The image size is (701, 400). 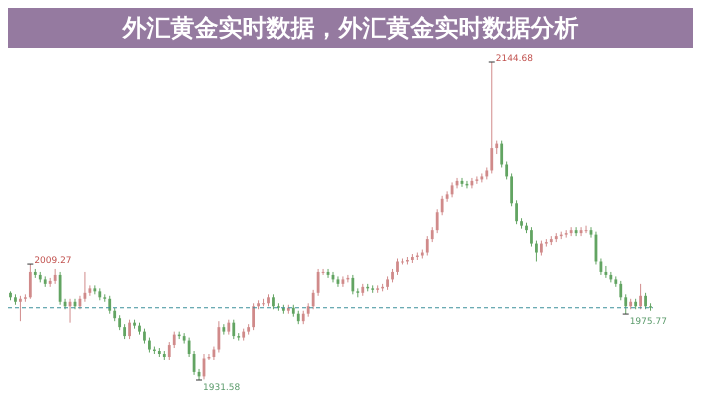 What do you see at coordinates (222, 388) in the screenshot?
I see `text: 1931.58` at bounding box center [222, 388].